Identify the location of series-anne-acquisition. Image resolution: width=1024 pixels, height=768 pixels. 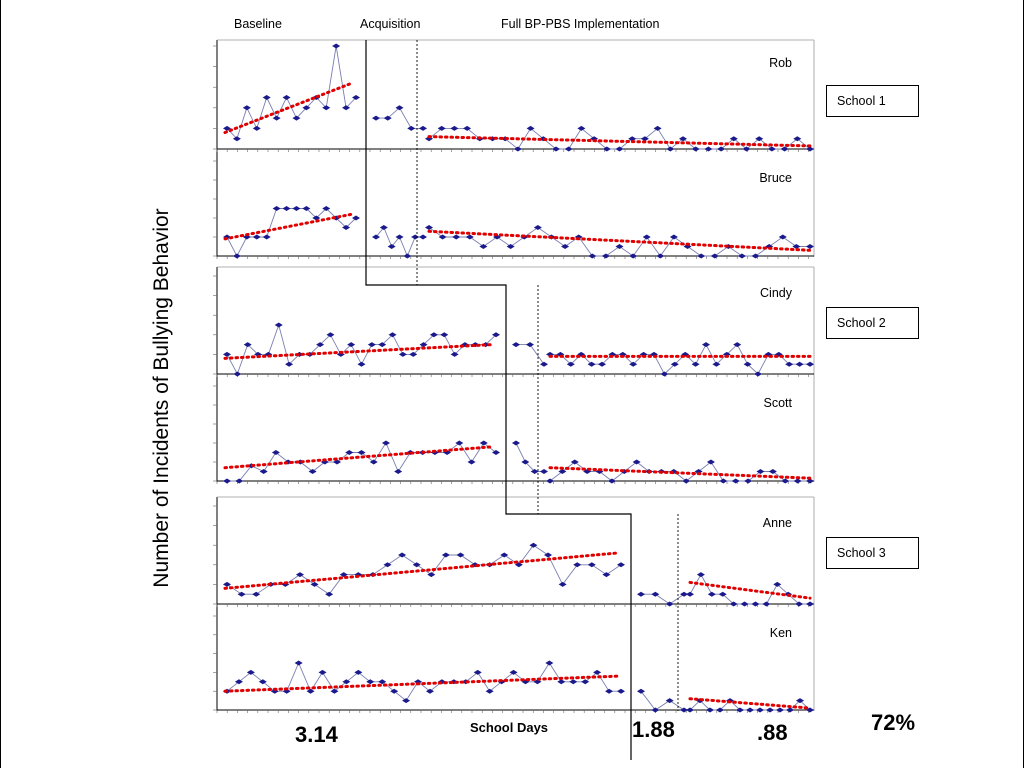
(663, 599).